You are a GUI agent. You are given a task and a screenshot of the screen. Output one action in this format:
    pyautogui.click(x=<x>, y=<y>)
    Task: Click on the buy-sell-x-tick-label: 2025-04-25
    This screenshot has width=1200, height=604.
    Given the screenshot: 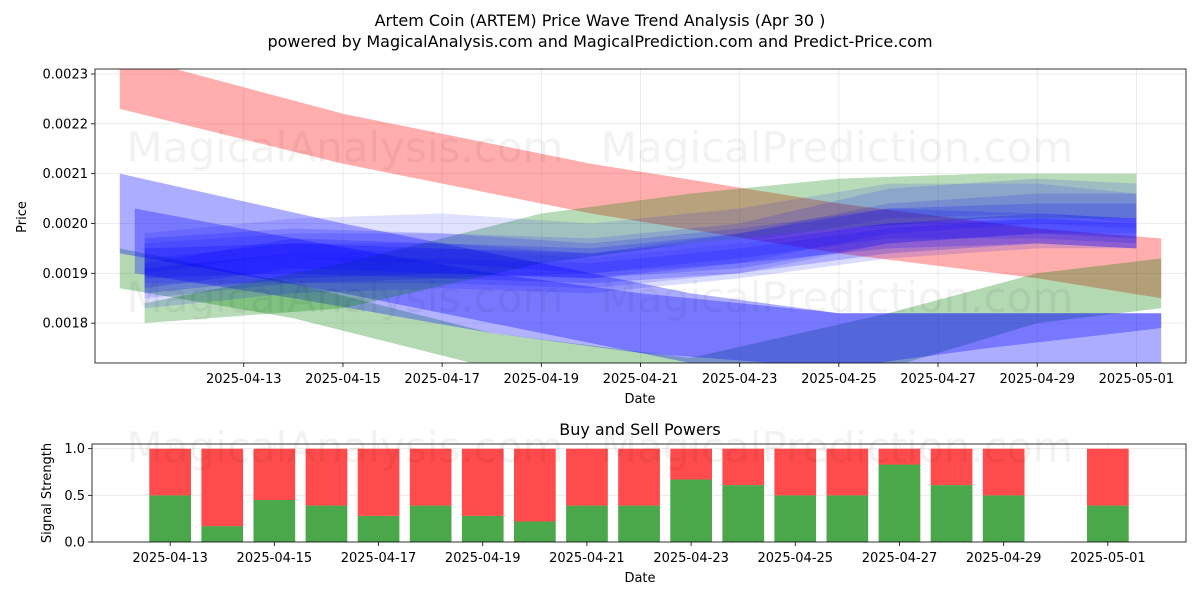 What is the action you would take?
    pyautogui.click(x=796, y=558)
    